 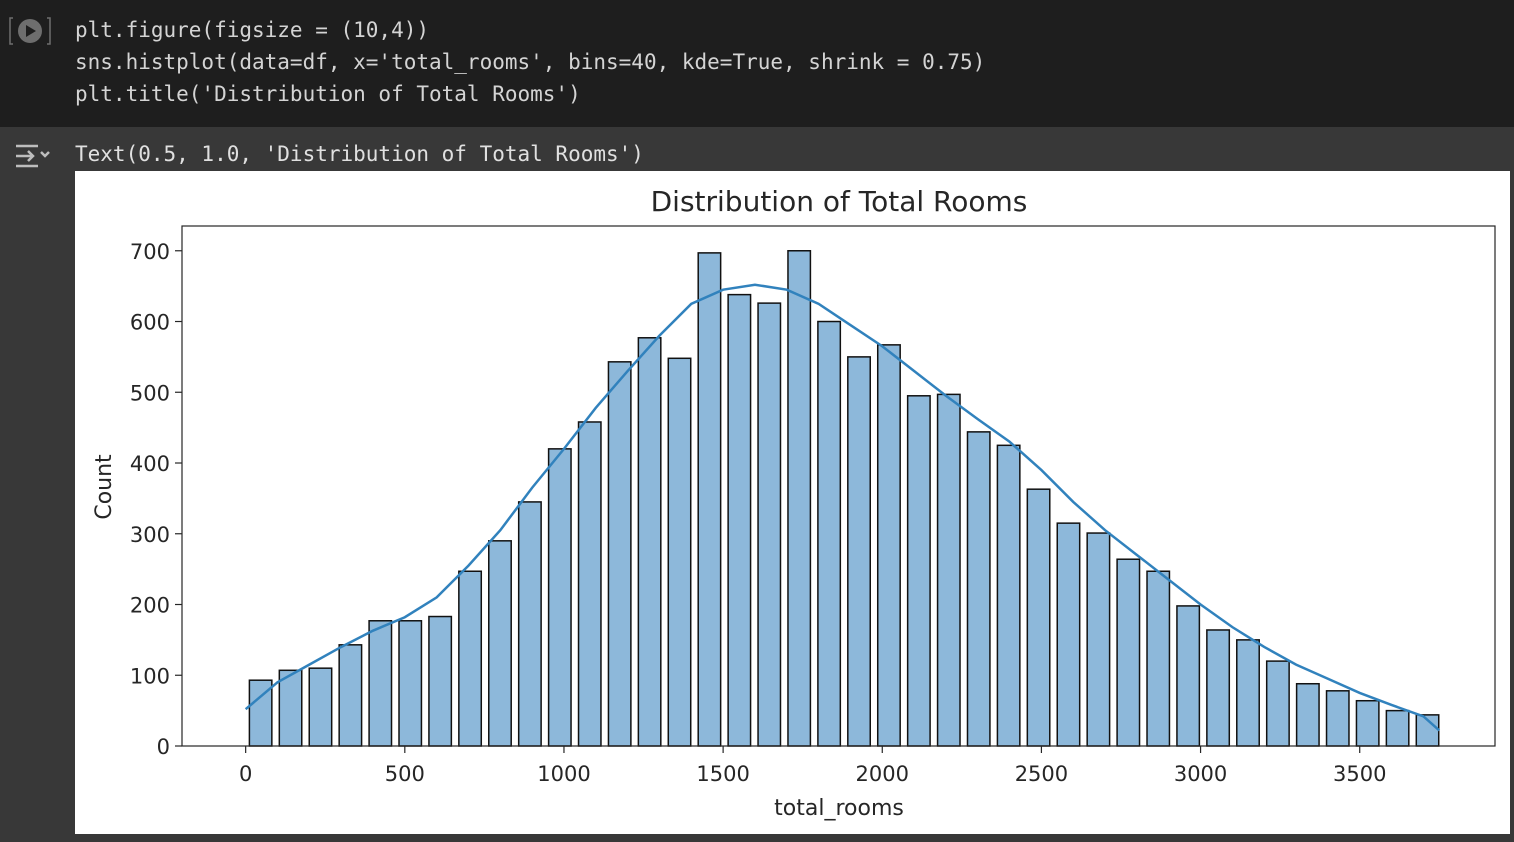 I want to click on x-tick-label: 3500, so click(x=1359, y=774).